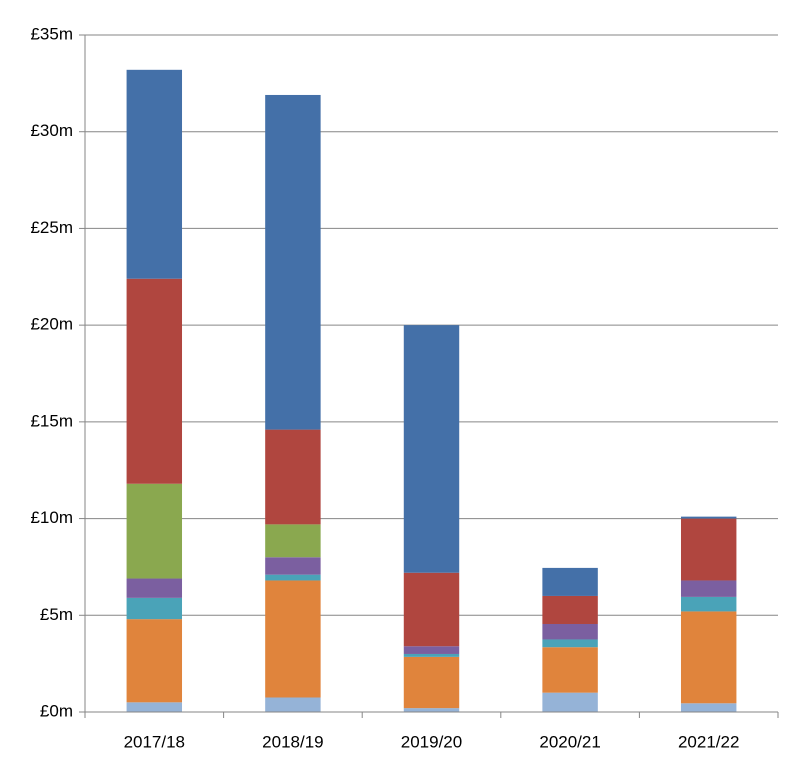 The image size is (800, 763). What do you see at coordinates (154, 741) in the screenshot?
I see `x-tick-label: 2017/18` at bounding box center [154, 741].